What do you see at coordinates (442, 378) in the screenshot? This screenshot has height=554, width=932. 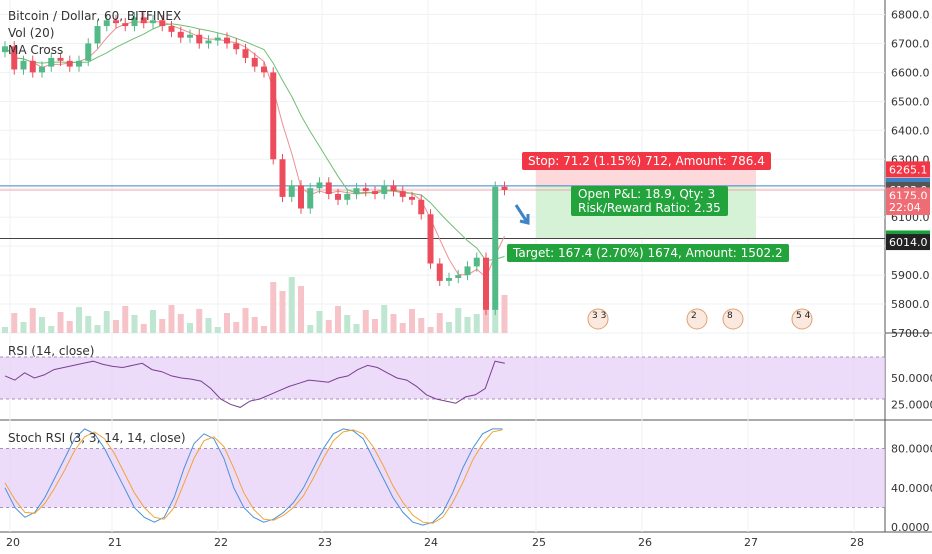 I see `rsi-band` at bounding box center [442, 378].